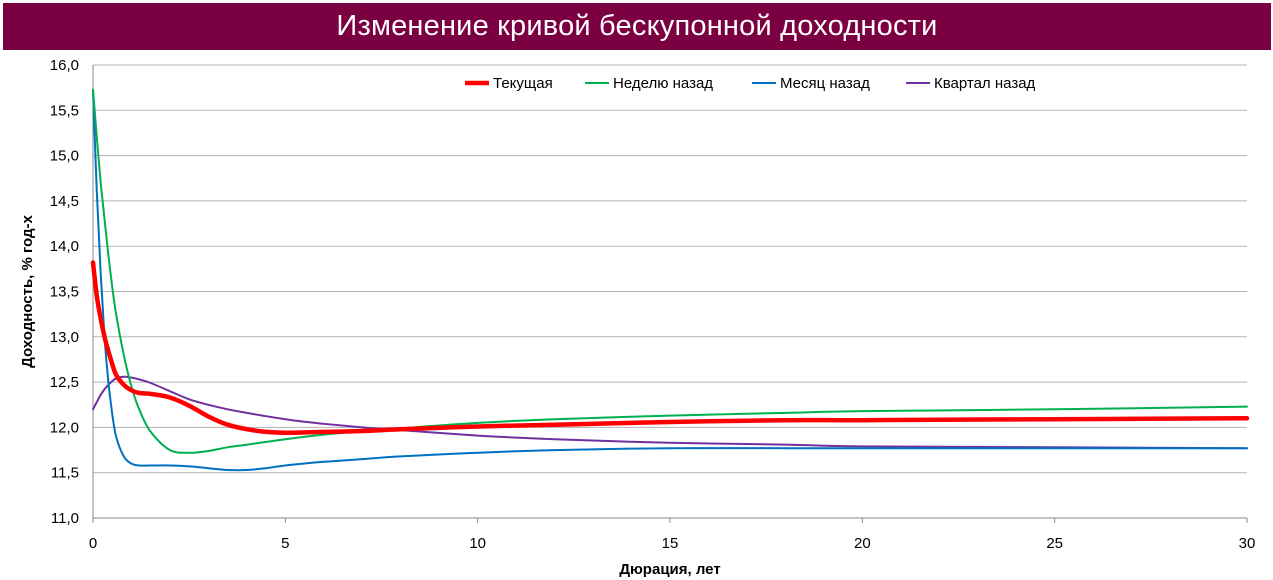  What do you see at coordinates (862, 543) in the screenshot?
I see `x-tick-label: 20` at bounding box center [862, 543].